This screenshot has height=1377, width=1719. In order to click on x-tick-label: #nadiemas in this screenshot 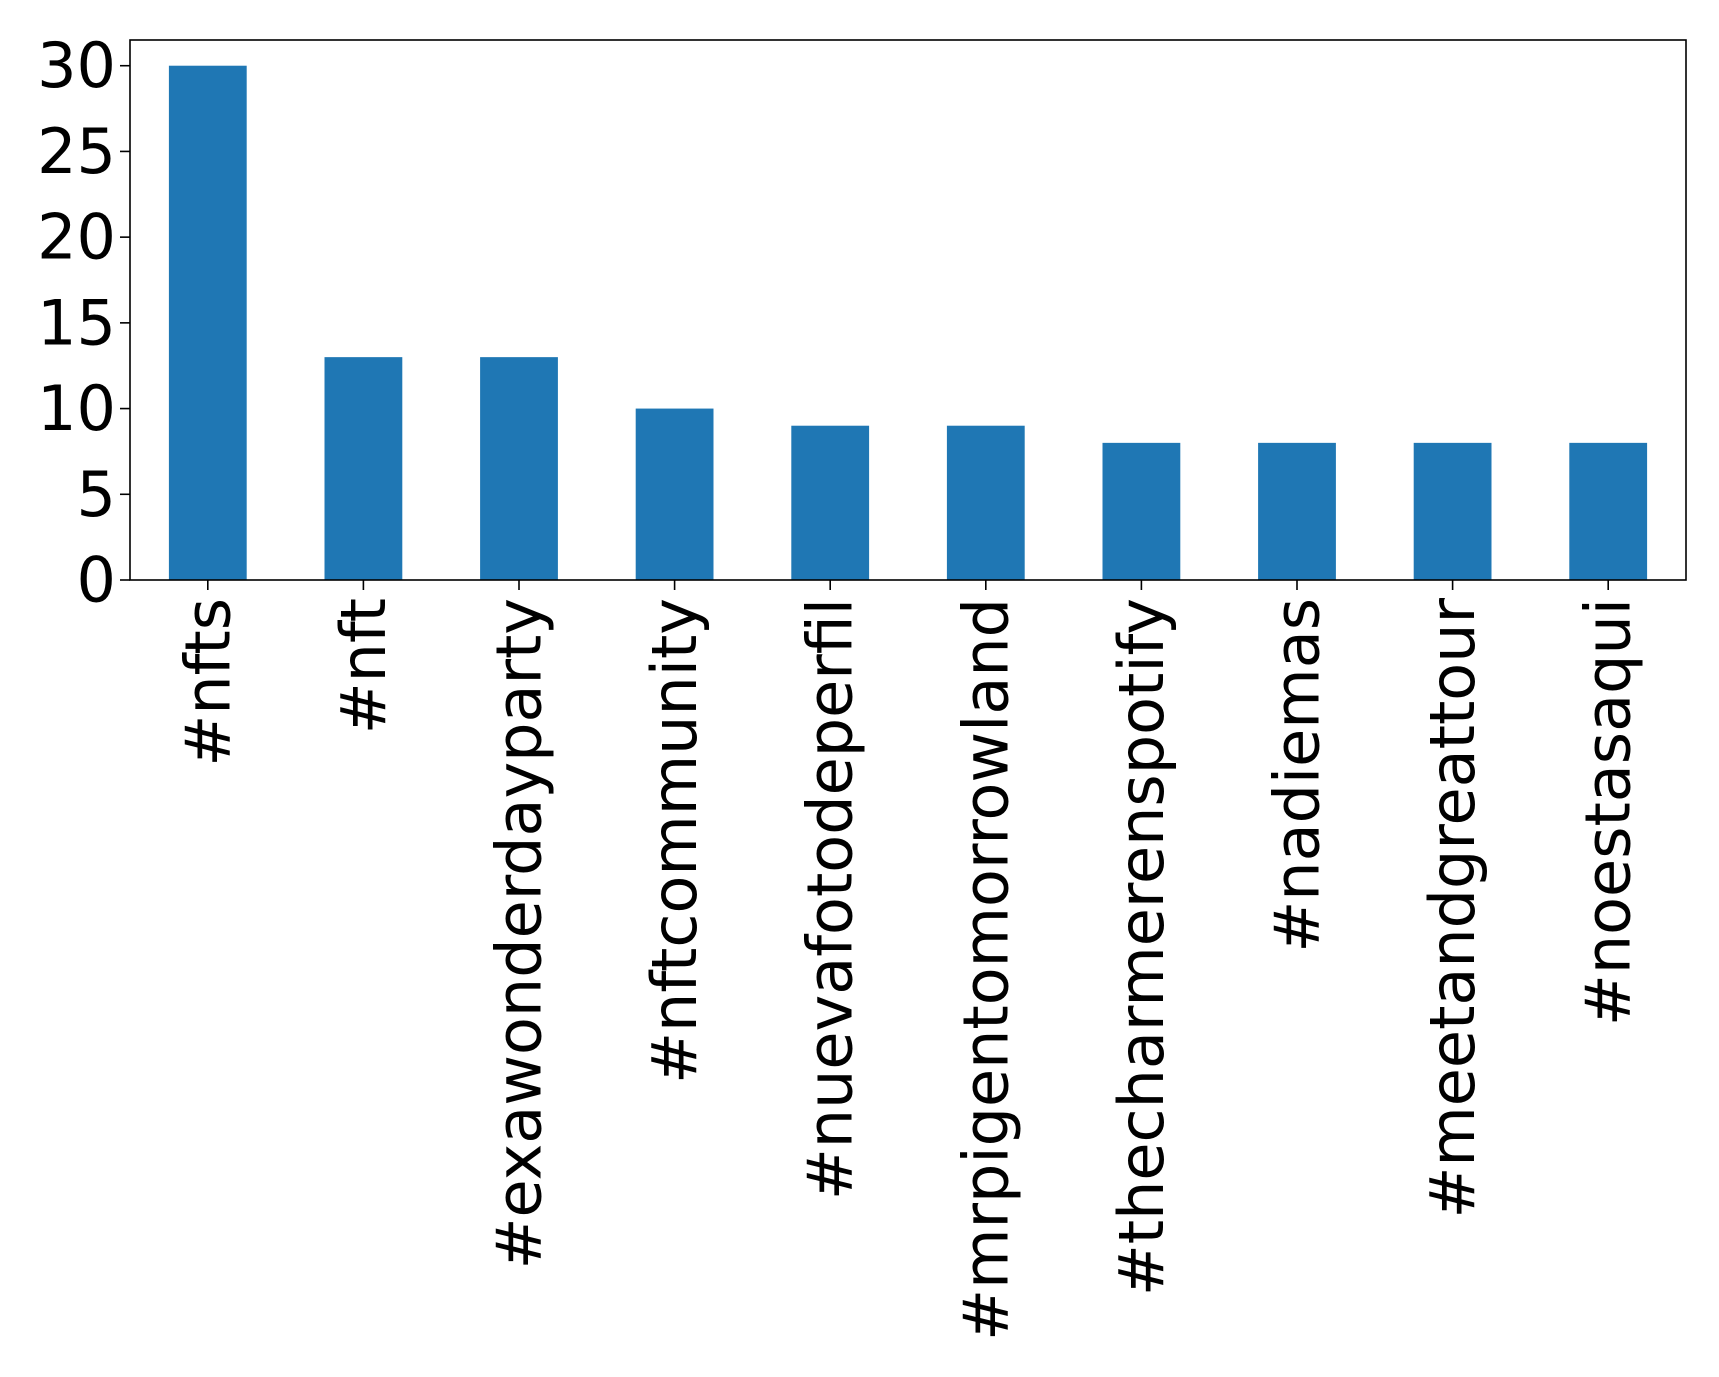, I will do `click(1297, 775)`.